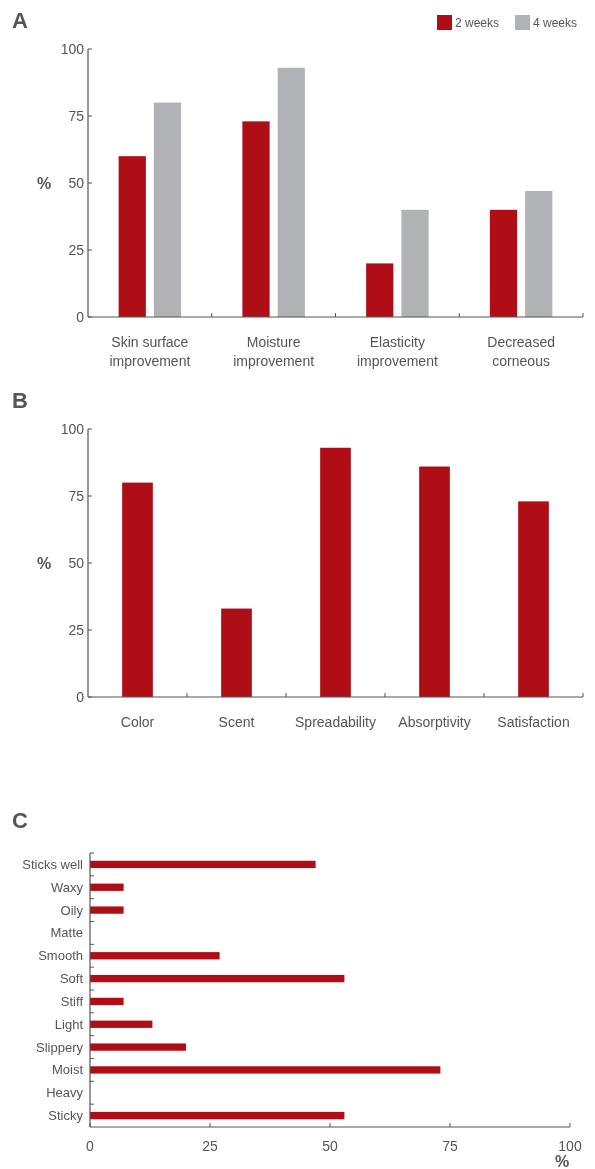 Image resolution: width=595 pixels, height=1169 pixels. What do you see at coordinates (330, 1146) in the screenshot?
I see `x-tick-label: 50` at bounding box center [330, 1146].